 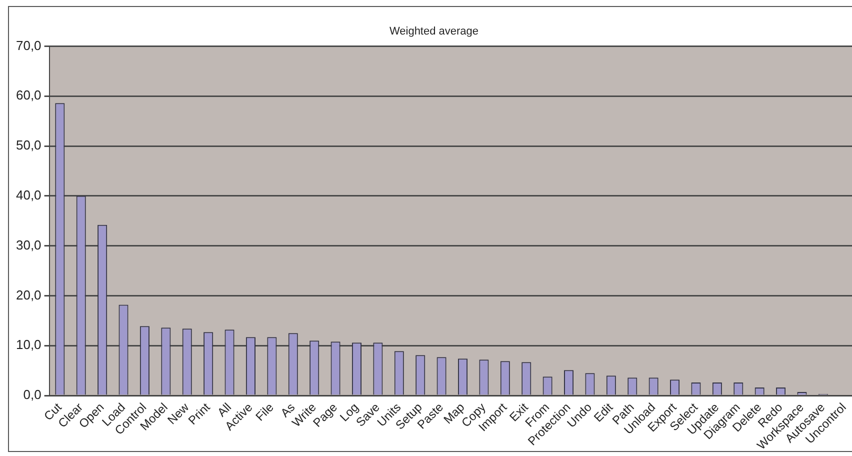 What do you see at coordinates (434, 32) in the screenshot?
I see `chart-title: Weighted average` at bounding box center [434, 32].